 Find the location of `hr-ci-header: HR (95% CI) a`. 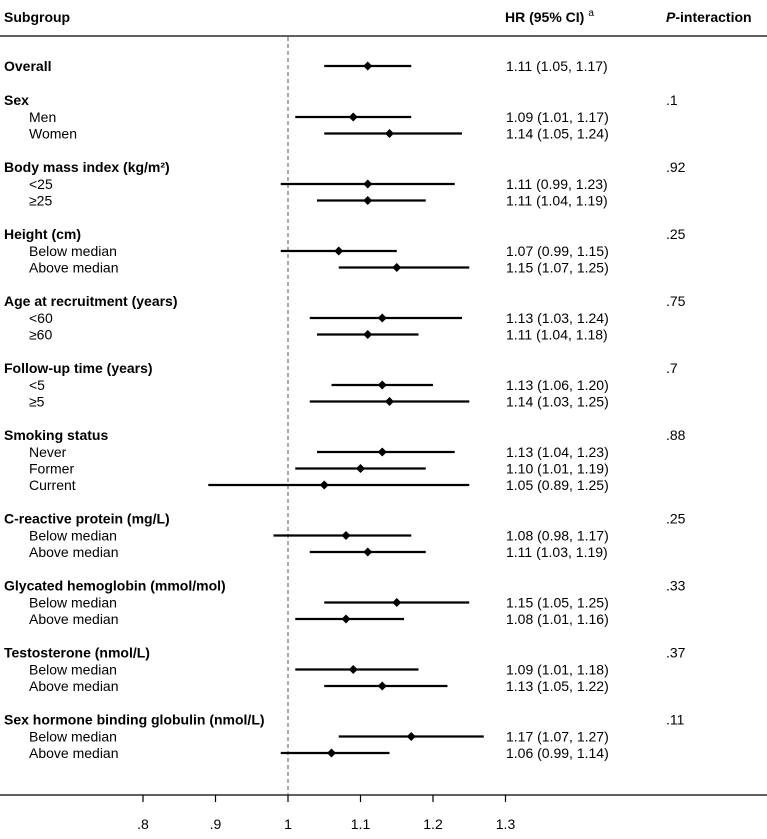

hr-ci-header: HR (95% CI) a is located at coordinates (549, 16).